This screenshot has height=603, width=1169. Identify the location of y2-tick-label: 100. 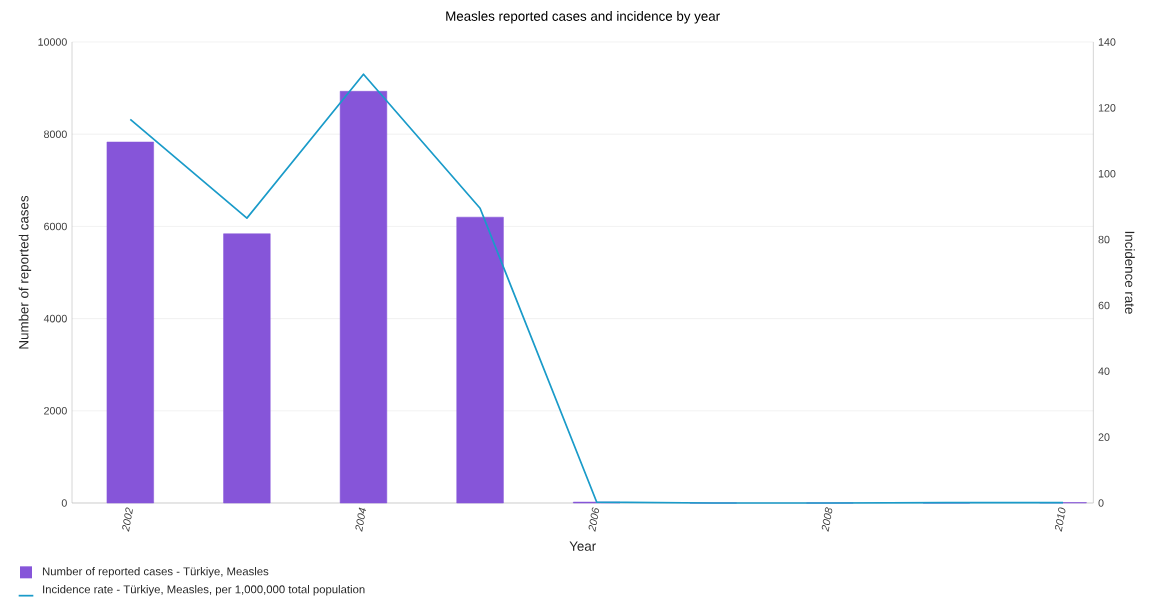
(1107, 173).